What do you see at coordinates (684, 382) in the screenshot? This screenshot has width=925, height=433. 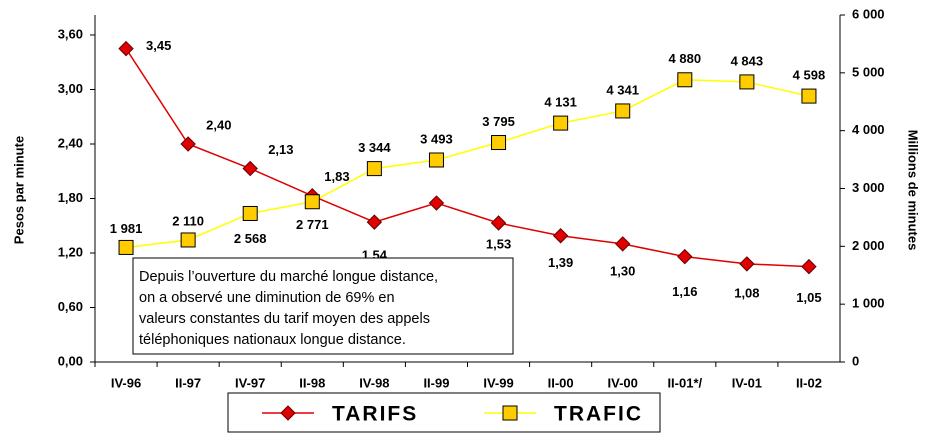 I see `x-tick-label: II-01*/` at bounding box center [684, 382].